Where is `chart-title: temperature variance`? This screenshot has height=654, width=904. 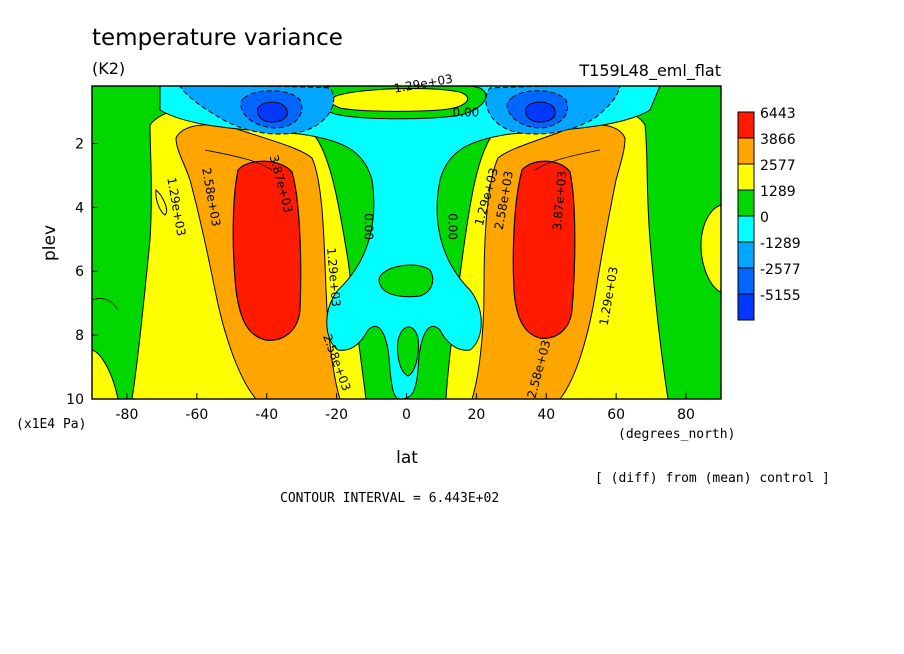
chart-title: temperature variance is located at coordinates (217, 38).